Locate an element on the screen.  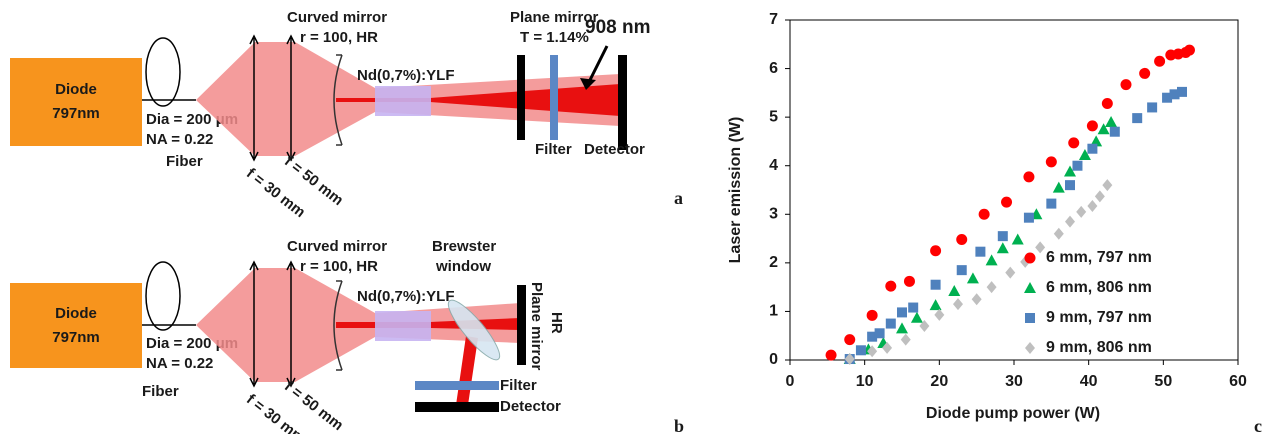
brewster-window-label: window is located at coordinates (463, 266).